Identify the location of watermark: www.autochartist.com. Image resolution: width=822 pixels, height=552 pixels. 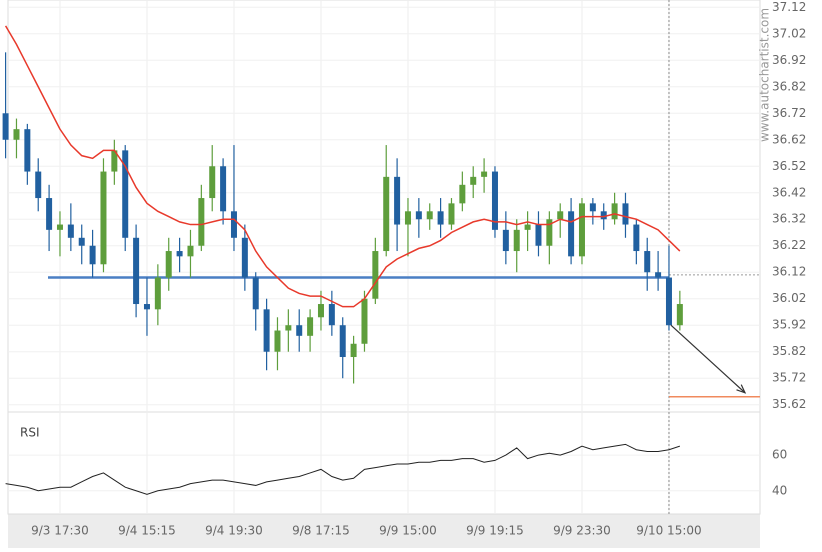
(765, 75).